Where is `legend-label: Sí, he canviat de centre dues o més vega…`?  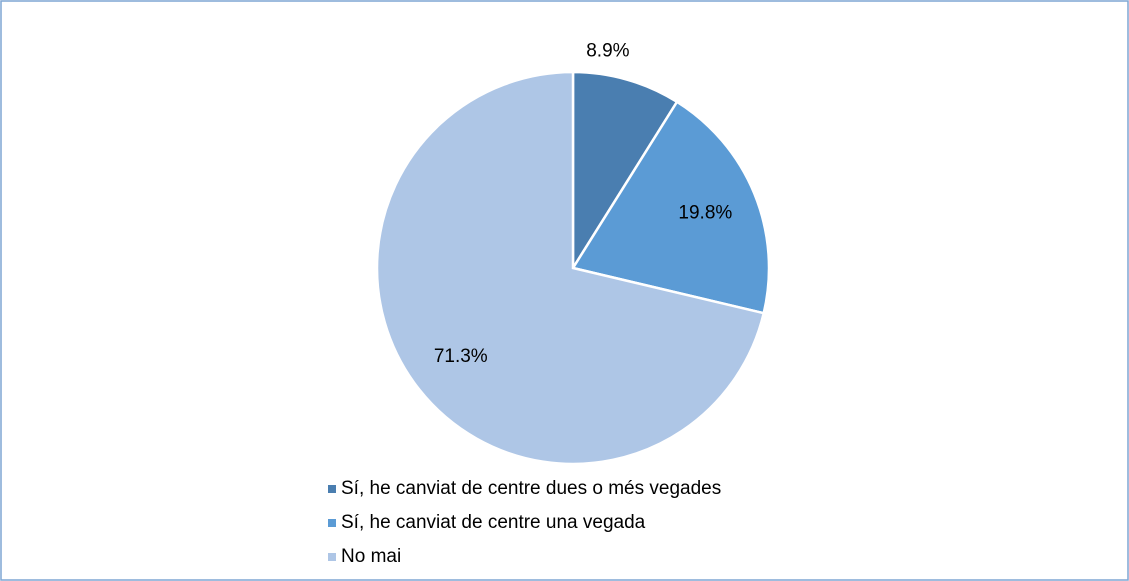 legend-label: Sí, he canviat de centre dues o més vega… is located at coordinates (531, 488).